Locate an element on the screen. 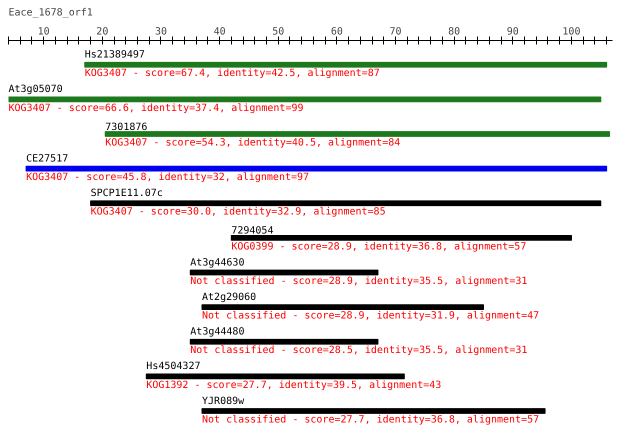 This screenshot has width=620, height=437. y-tick-label: At3g44630 is located at coordinates (217, 262).